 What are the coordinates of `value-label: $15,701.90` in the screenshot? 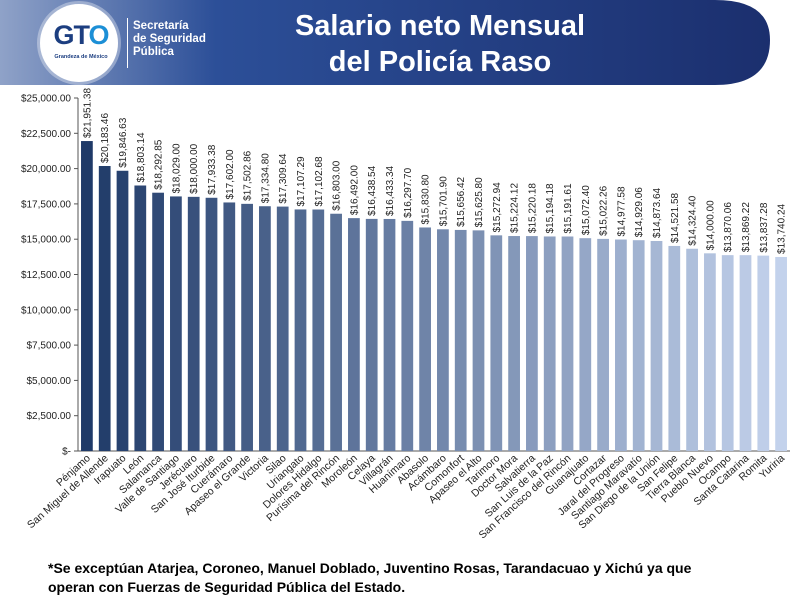 It's located at (443, 201).